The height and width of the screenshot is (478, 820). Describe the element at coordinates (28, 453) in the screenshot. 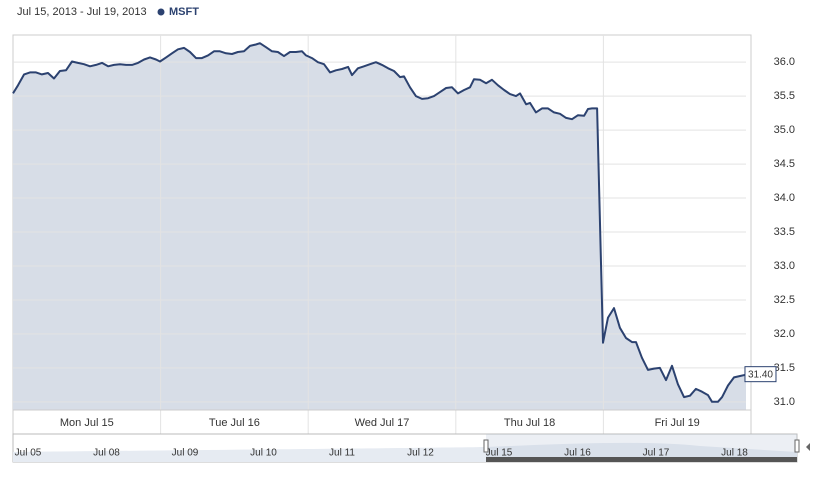

I see `navigator-label: Jul 05` at that location.